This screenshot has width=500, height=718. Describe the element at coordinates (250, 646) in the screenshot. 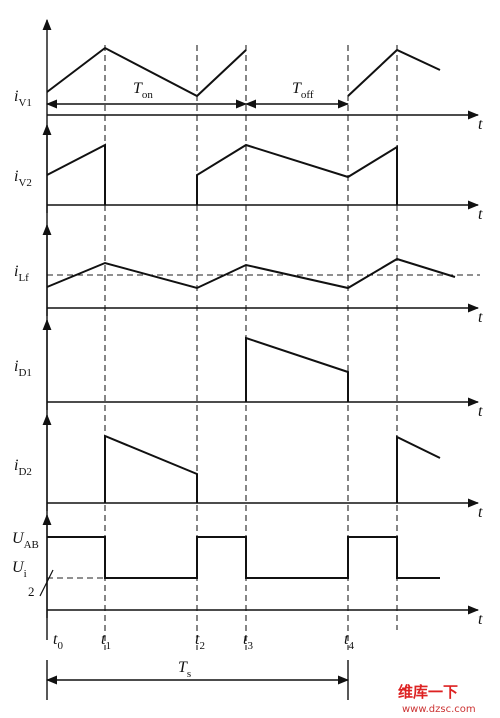

I see `instant-label-subscript: 3` at that location.